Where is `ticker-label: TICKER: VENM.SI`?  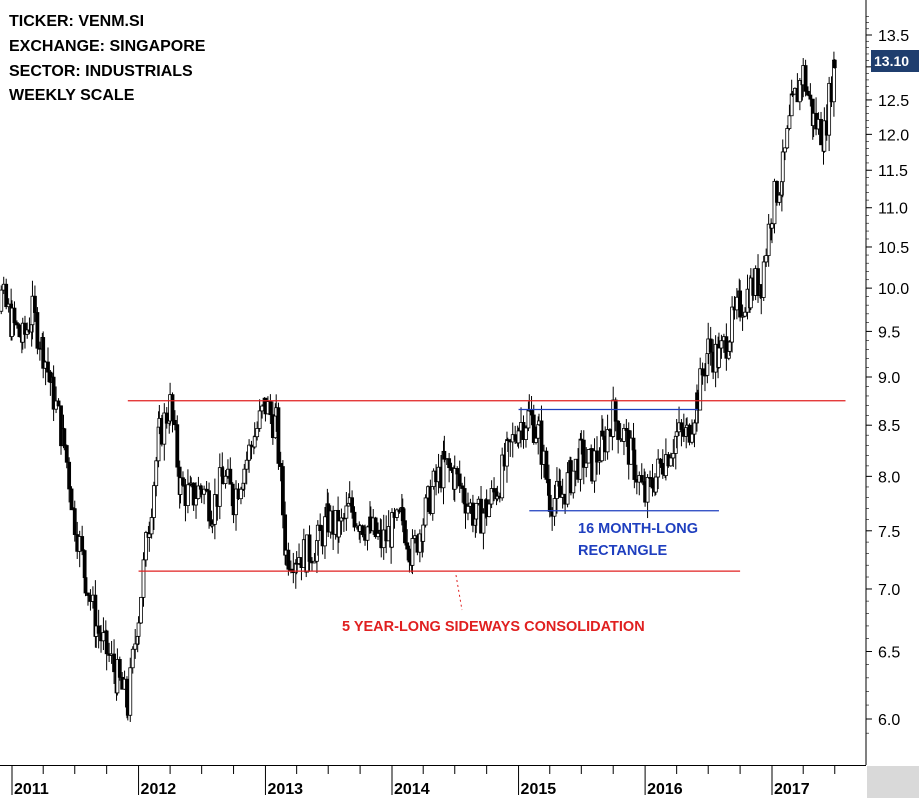
ticker-label: TICKER: VENM.SI is located at coordinates (77, 21).